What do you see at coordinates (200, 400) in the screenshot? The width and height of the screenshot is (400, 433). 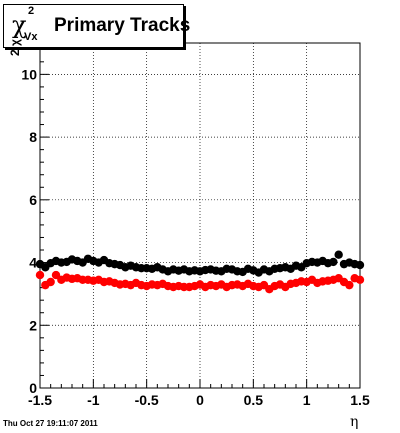 I see `x-tick-label: 0` at bounding box center [200, 400].